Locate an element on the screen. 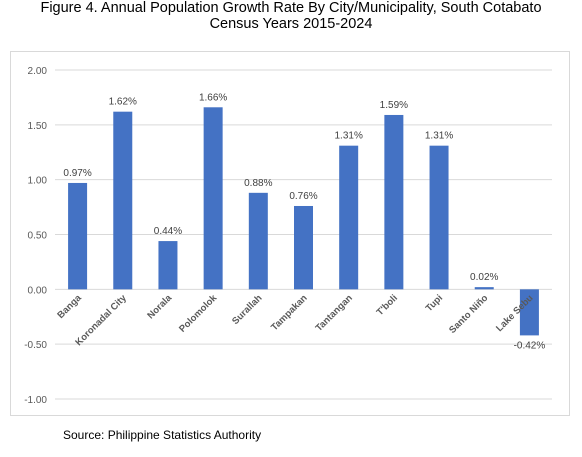 The height and width of the screenshot is (457, 582). y-tick-label: 1.00 is located at coordinates (38, 181).